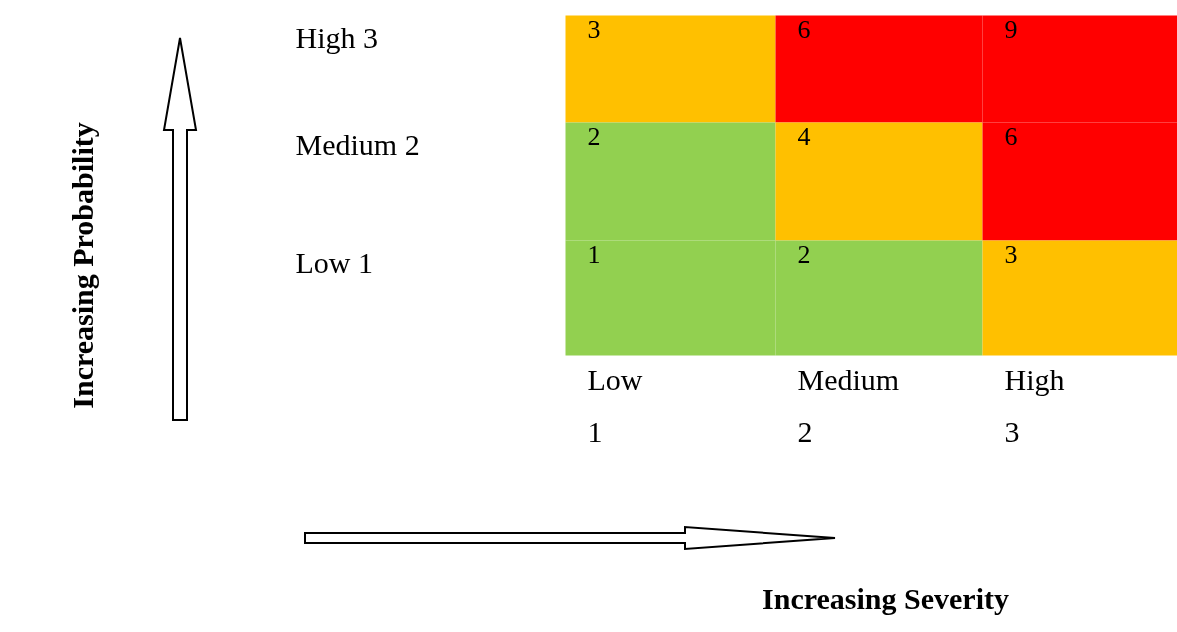  Describe the element at coordinates (1011, 29) in the screenshot. I see `data-label: 9` at that location.